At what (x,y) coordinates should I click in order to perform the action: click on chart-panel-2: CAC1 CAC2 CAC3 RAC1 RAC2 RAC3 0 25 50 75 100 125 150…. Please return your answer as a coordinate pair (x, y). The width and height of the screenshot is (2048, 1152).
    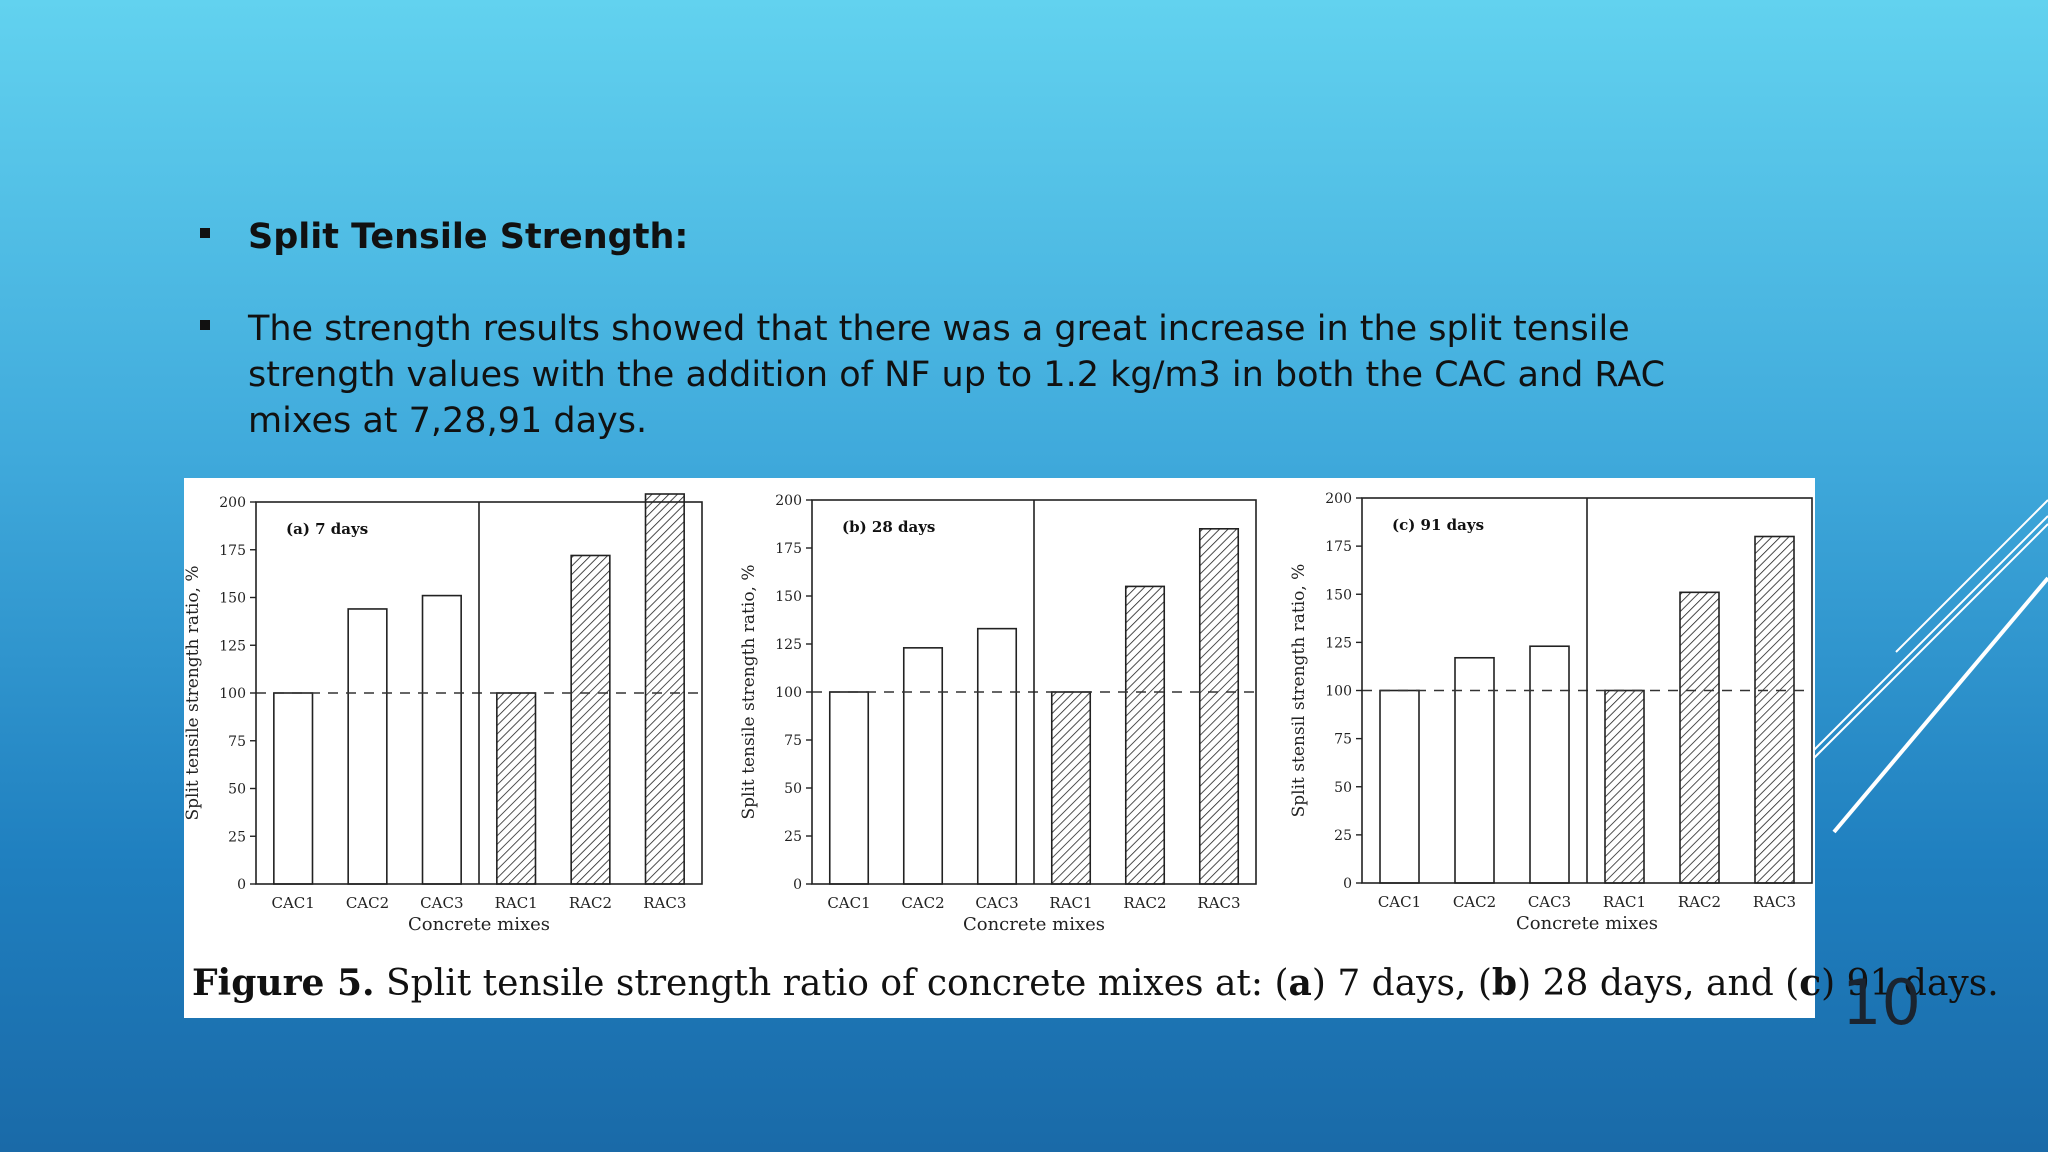
    Looking at the image, I should click on (998, 714).